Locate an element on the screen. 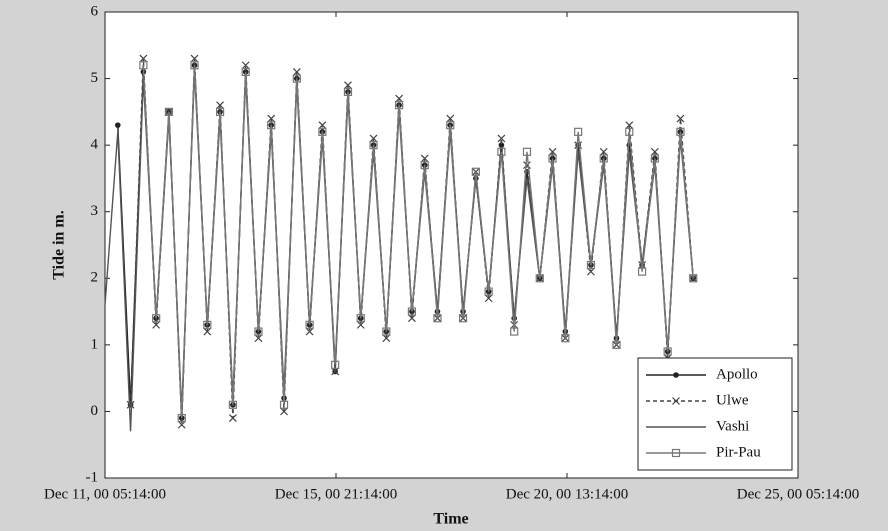  x-tick-label: Dec 25, 00 05:14:00 is located at coordinates (798, 494).